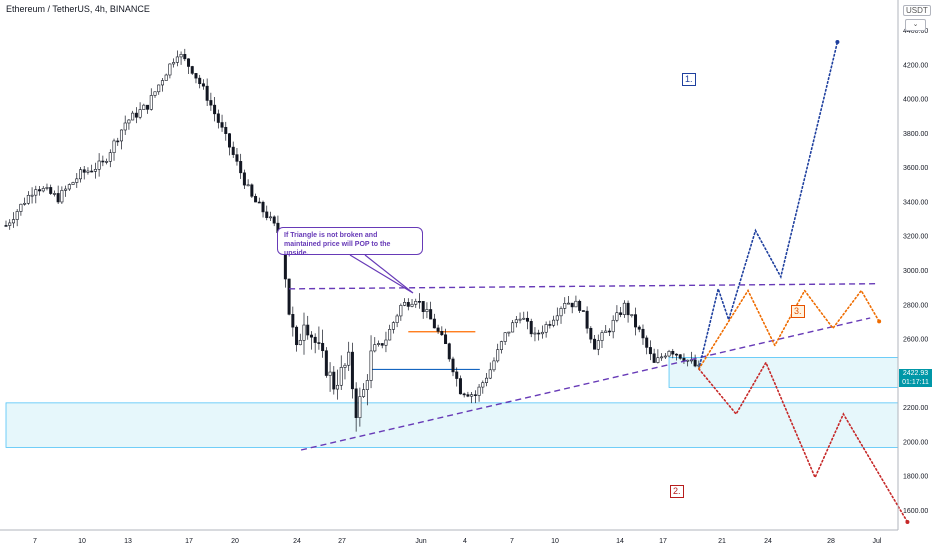 The height and width of the screenshot is (550, 932). I want to click on x-tick-label: 24, so click(297, 541).